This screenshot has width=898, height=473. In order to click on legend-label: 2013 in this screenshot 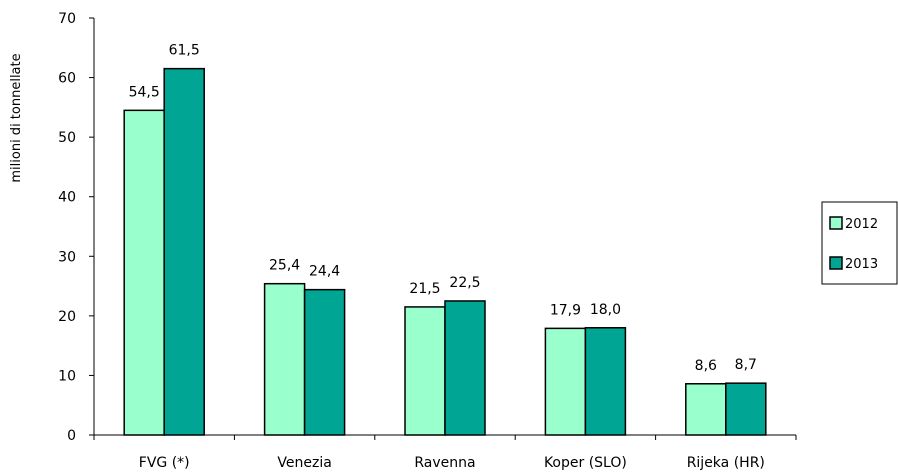, I will do `click(861, 264)`.